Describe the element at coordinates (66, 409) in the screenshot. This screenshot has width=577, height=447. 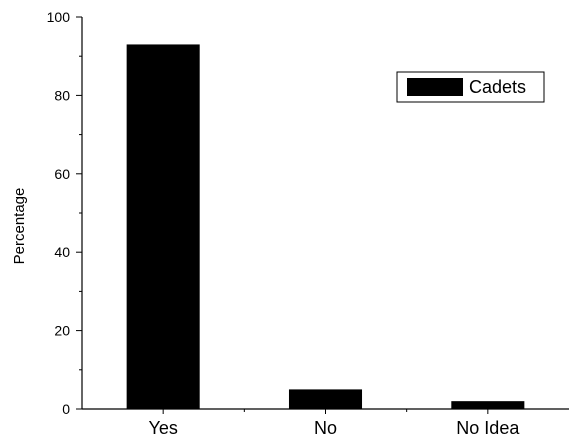
I see `y-tick-label: 0` at that location.